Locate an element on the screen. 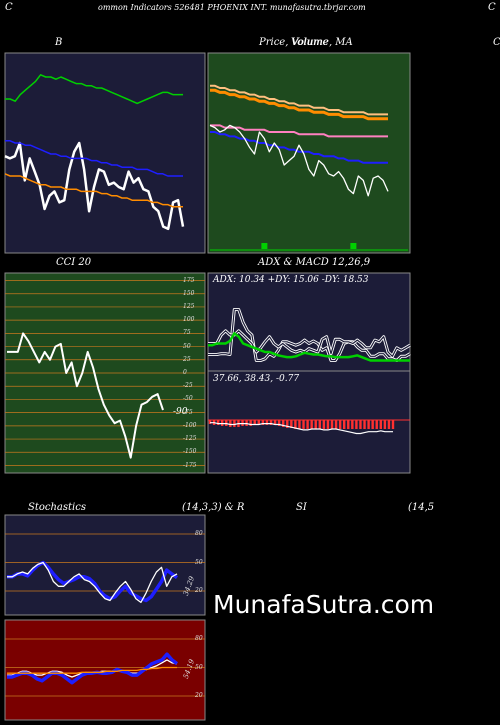 The width and height of the screenshot is (500, 725). cci-tick-label: 75 is located at coordinates (187, 333).